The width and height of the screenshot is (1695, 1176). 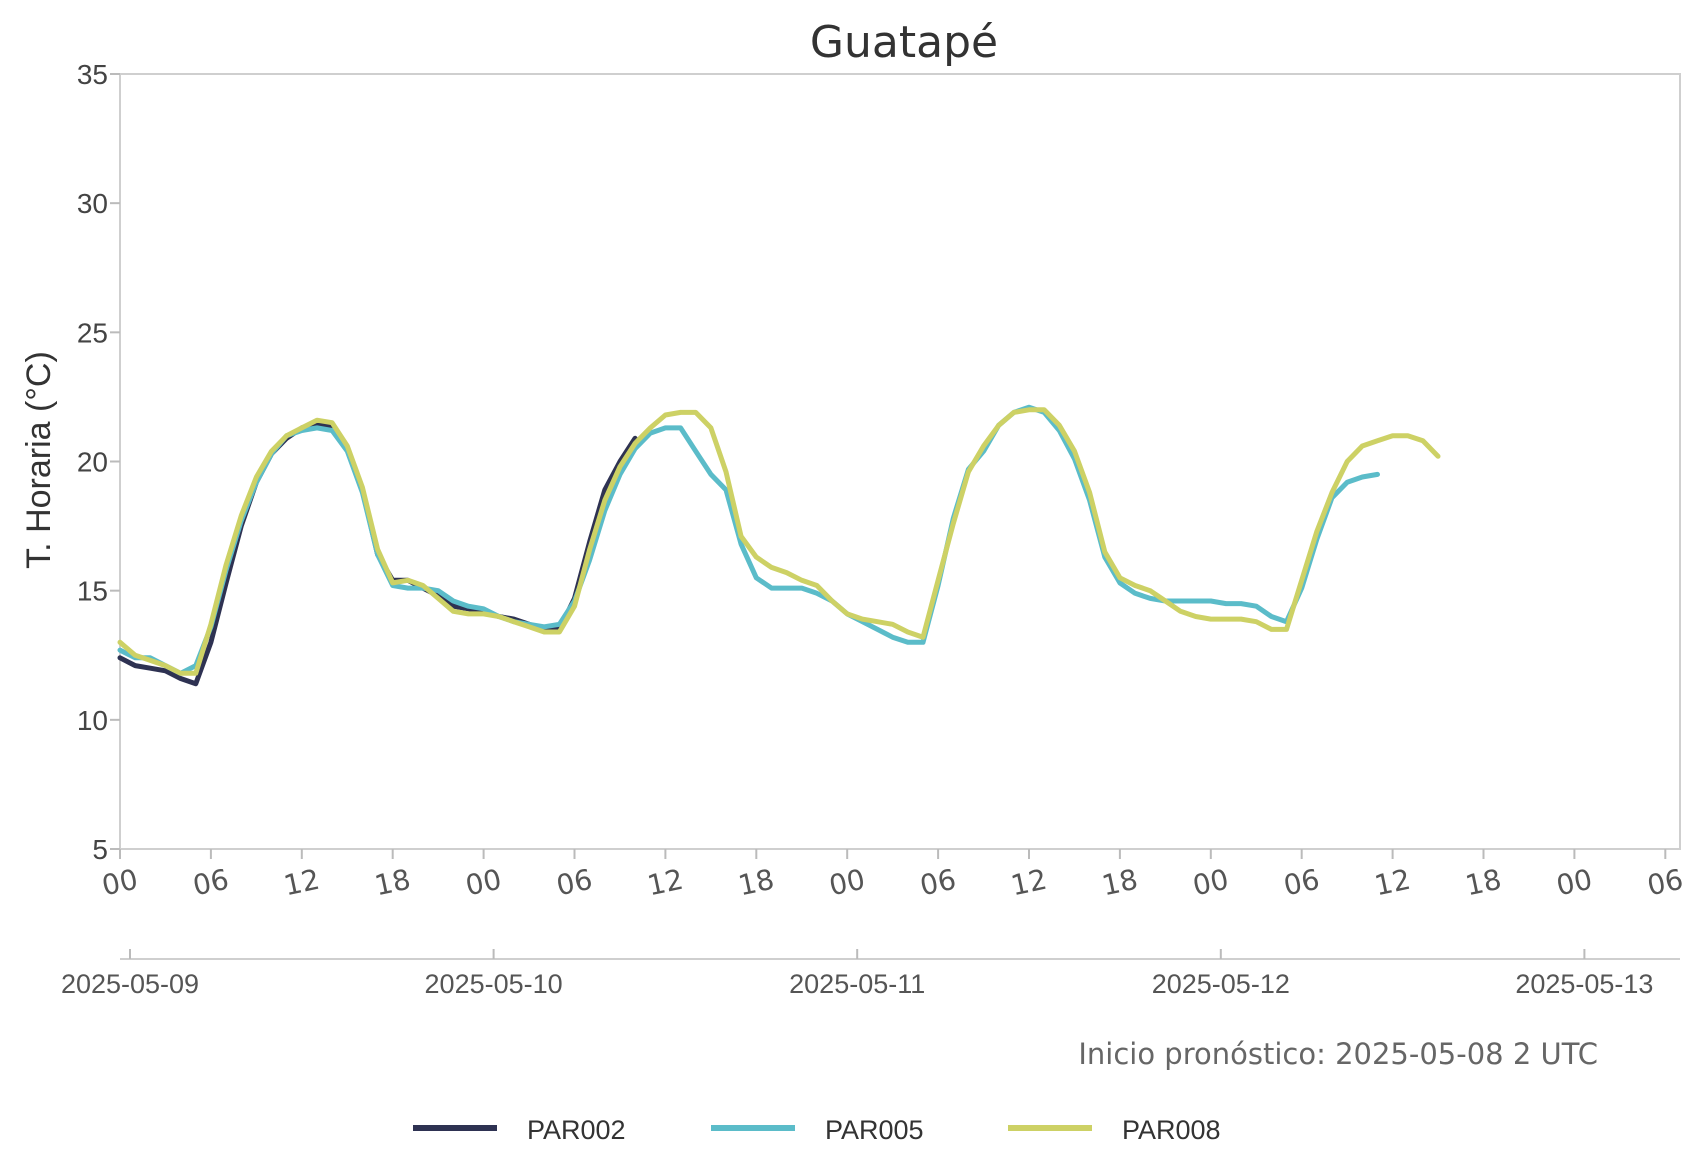 What do you see at coordinates (92, 462) in the screenshot?
I see `y-tick-label: 20` at bounding box center [92, 462].